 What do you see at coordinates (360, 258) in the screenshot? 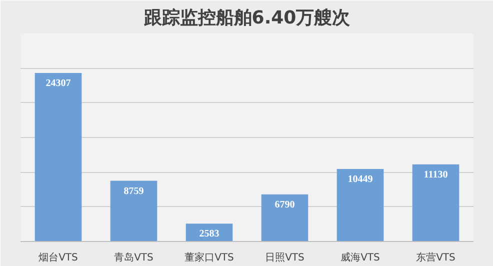
I see `x-tick-label: 威海VTS` at bounding box center [360, 258].